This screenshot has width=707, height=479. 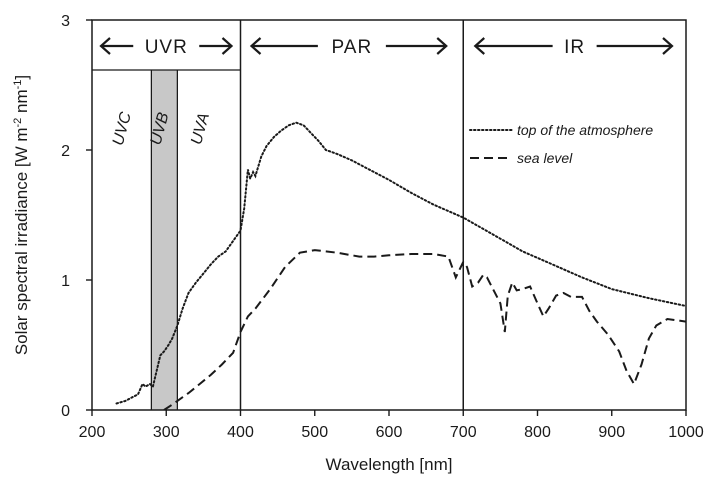 What do you see at coordinates (240, 432) in the screenshot?
I see `x-tick-label: 400` at bounding box center [240, 432].